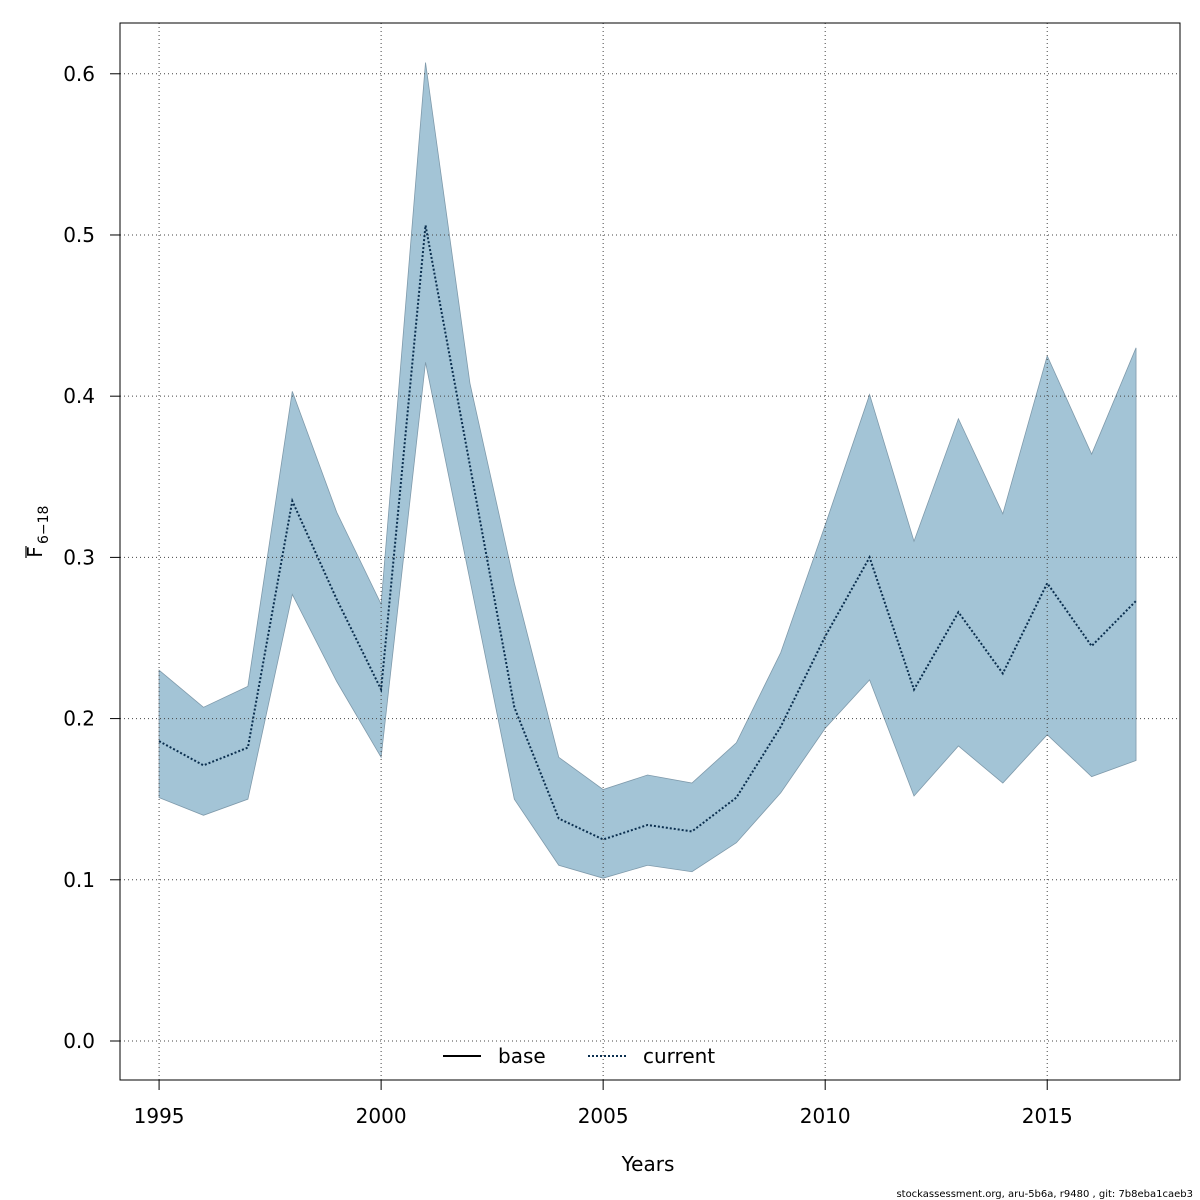 The width and height of the screenshot is (1200, 1200). I want to click on x-axis-label: Years, so click(648, 1164).